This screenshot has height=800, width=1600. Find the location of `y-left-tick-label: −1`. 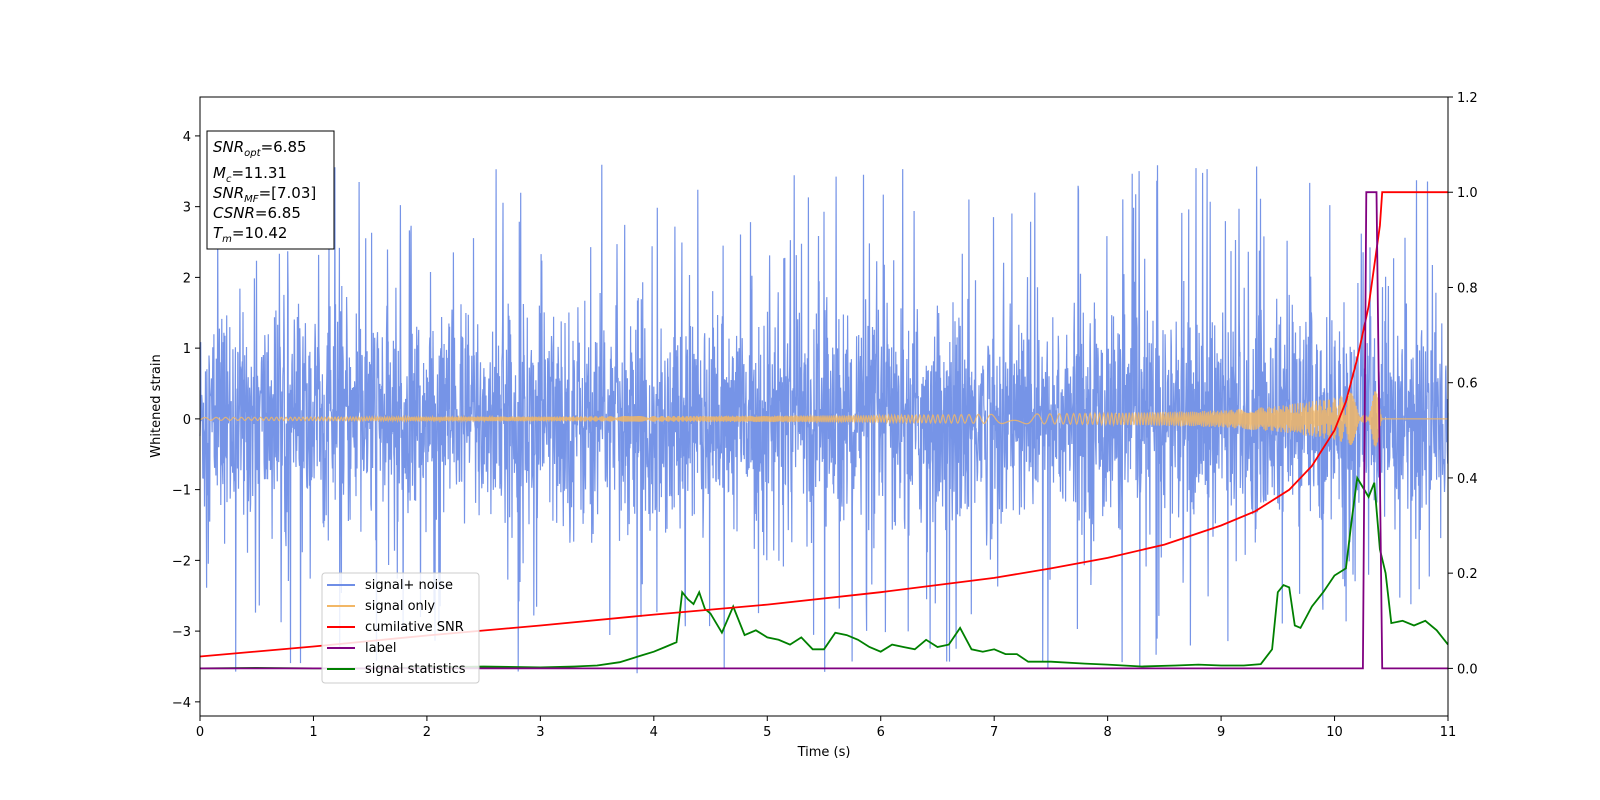

y-left-tick-label: −1 is located at coordinates (181, 491).